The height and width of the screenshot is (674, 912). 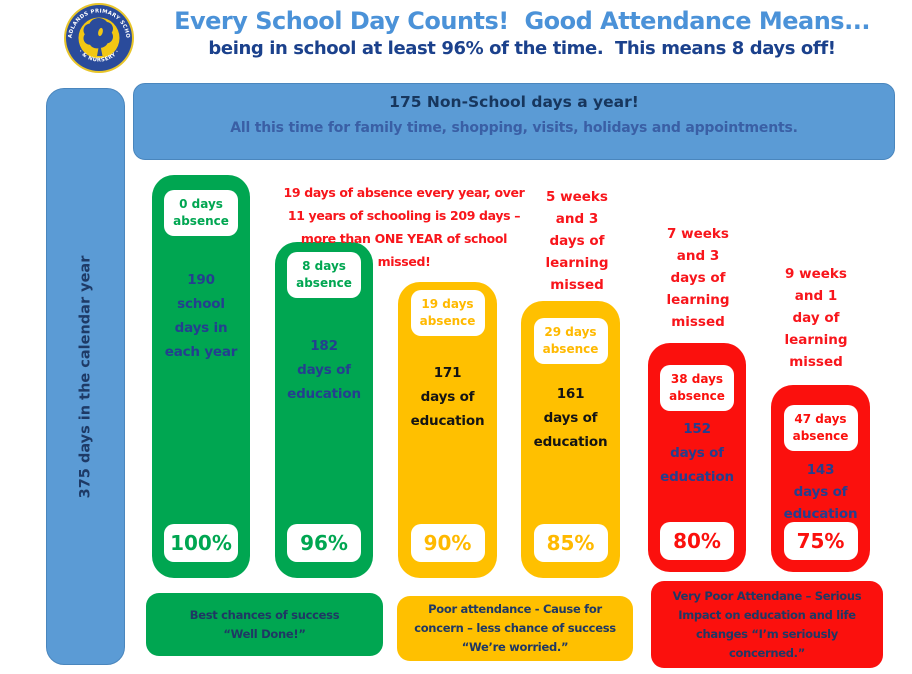 I want to click on attendance-bar-96: 8 days absence 182 days of education 96%, so click(x=324, y=410).